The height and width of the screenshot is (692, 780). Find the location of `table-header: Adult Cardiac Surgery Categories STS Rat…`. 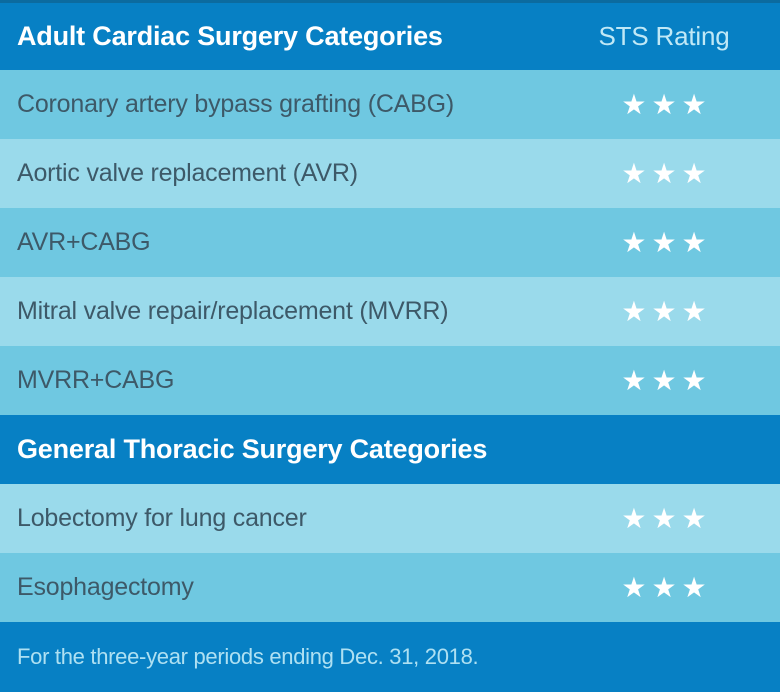

table-header: Adult Cardiac Surgery Categories STS Rat… is located at coordinates (390, 36).